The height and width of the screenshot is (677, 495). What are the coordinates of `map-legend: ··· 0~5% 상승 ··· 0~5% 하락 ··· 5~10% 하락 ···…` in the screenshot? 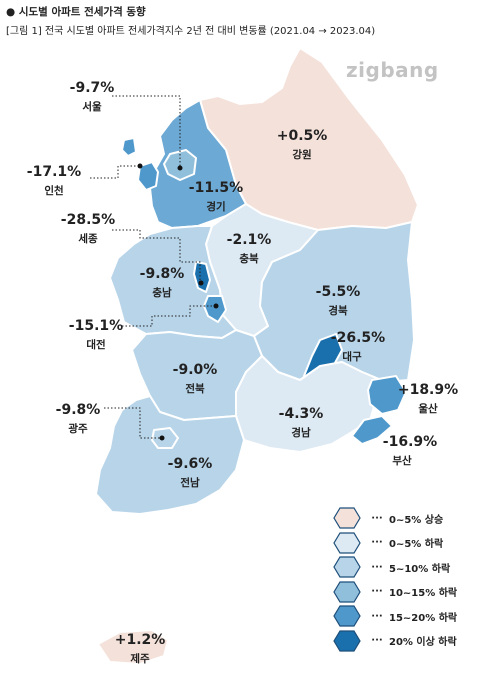 It's located at (395, 579).